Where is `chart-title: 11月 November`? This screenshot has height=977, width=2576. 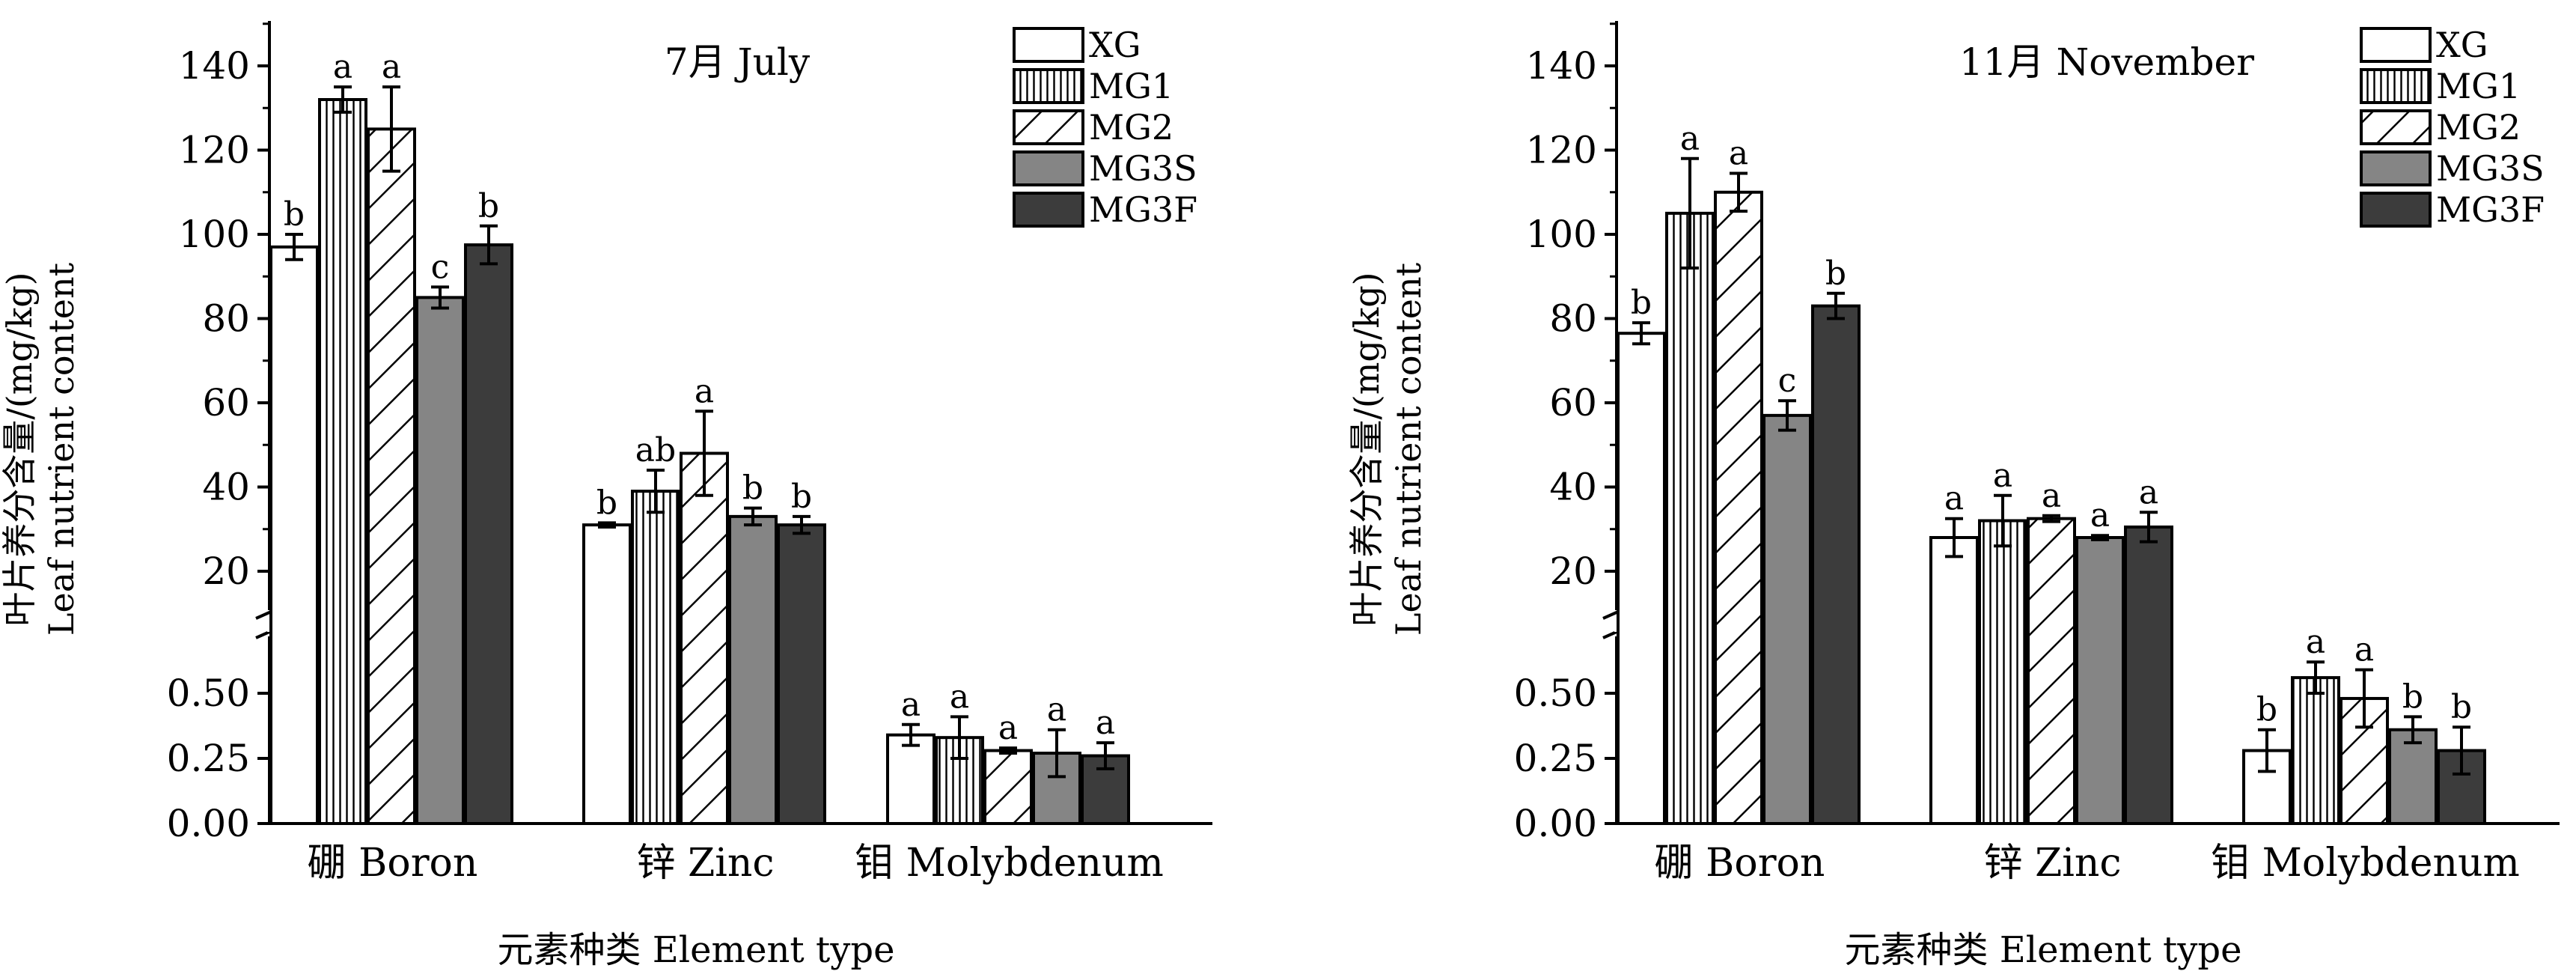 chart-title: 11月 November is located at coordinates (2106, 62).